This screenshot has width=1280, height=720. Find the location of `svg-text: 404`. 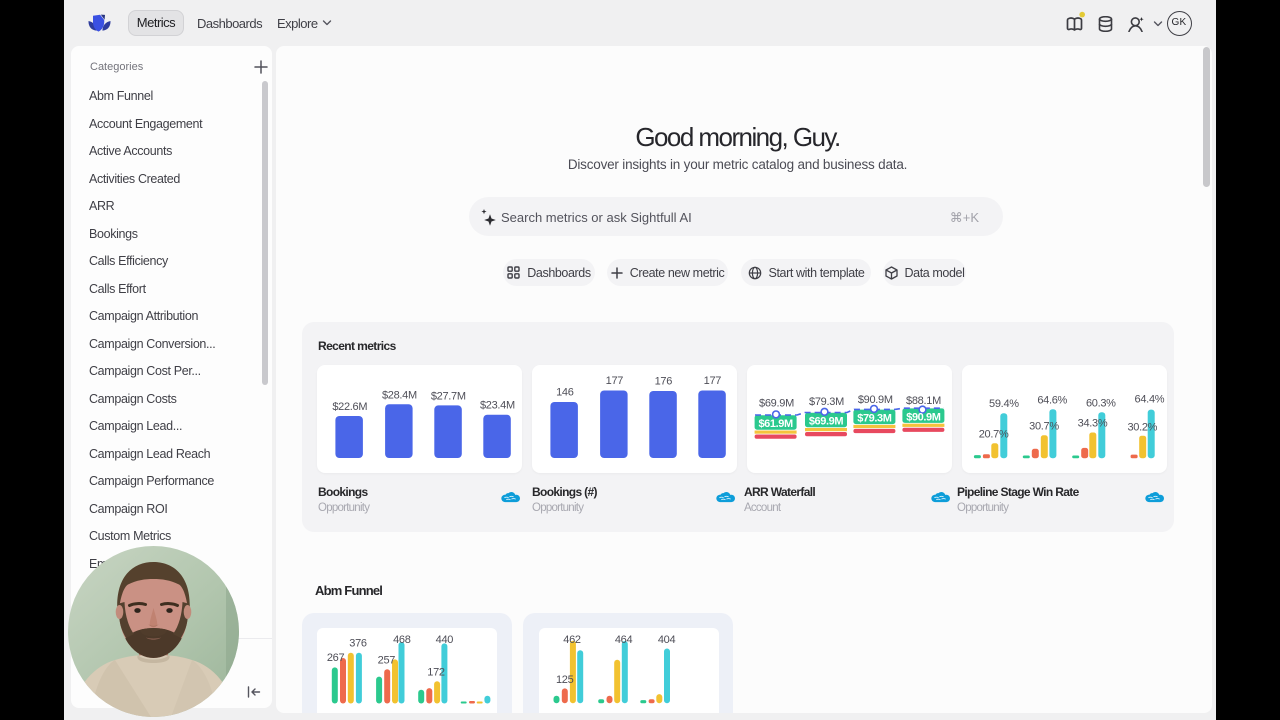

svg-text: 404 is located at coordinates (667, 640).